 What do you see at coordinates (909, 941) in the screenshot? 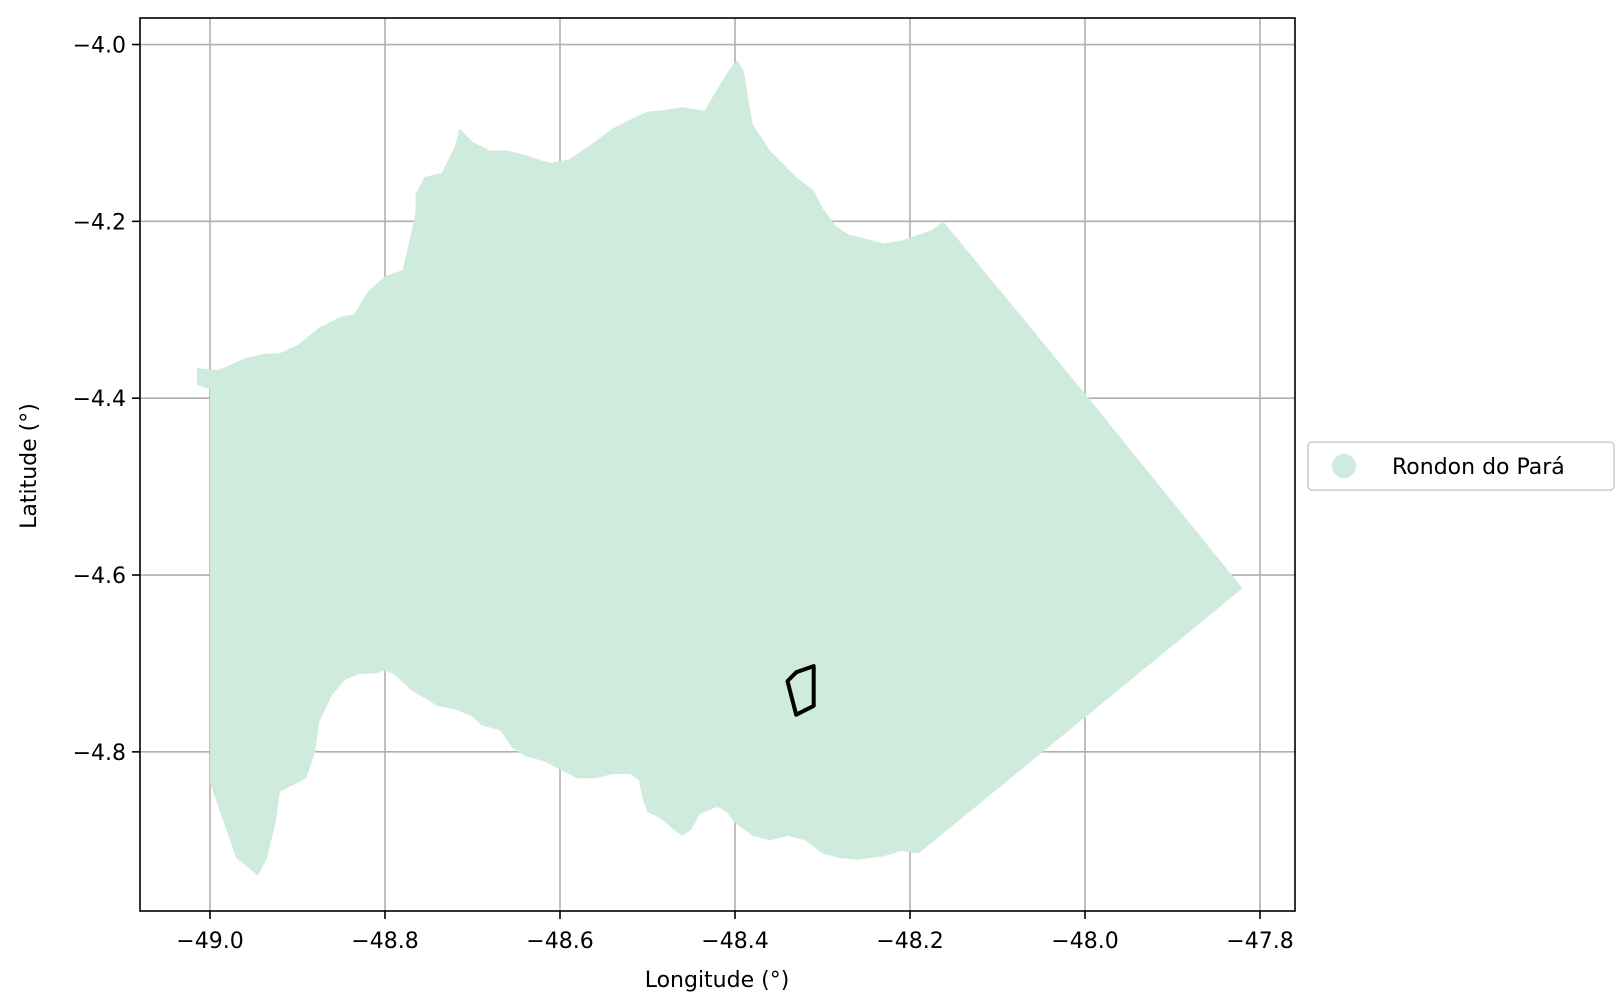
I see `x-tick-label-4: −48.2` at bounding box center [909, 941].